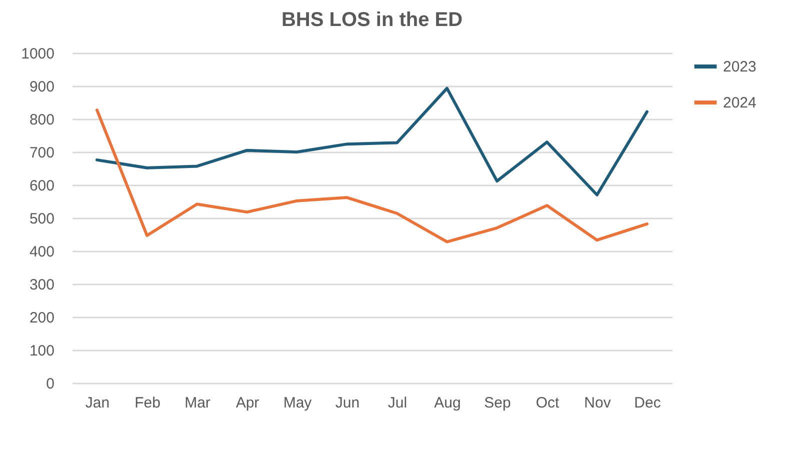  Describe the element at coordinates (447, 403) in the screenshot. I see `x-tick-label: Aug` at that location.